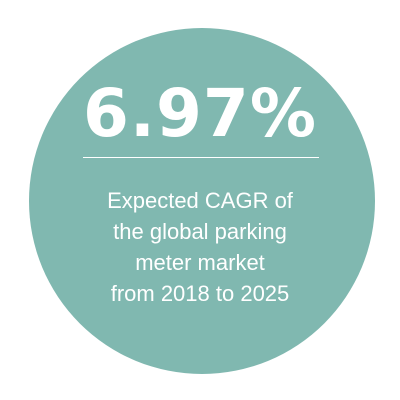 The image size is (400, 400). I want to click on caption-line: Expected CAGR of, so click(200, 200).